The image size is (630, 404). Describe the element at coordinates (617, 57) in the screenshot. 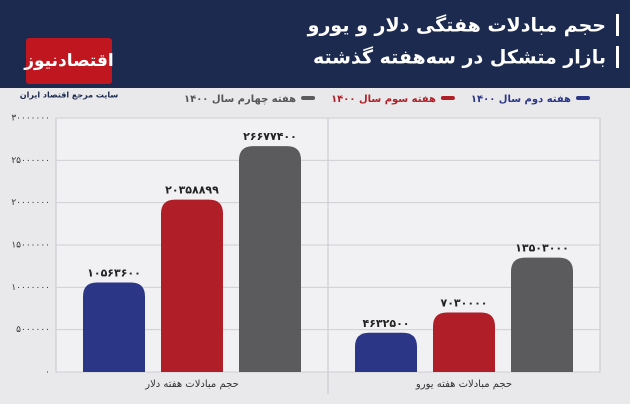

I see `subtitle-bar` at that location.